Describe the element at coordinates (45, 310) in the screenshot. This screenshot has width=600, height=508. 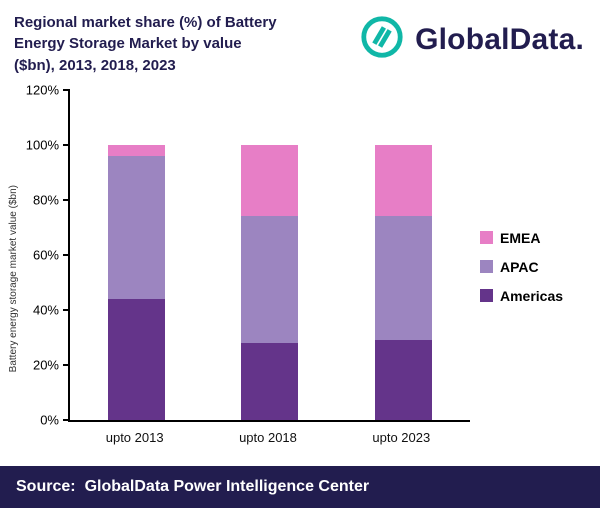
I see `y-tick-label: 40%` at that location.